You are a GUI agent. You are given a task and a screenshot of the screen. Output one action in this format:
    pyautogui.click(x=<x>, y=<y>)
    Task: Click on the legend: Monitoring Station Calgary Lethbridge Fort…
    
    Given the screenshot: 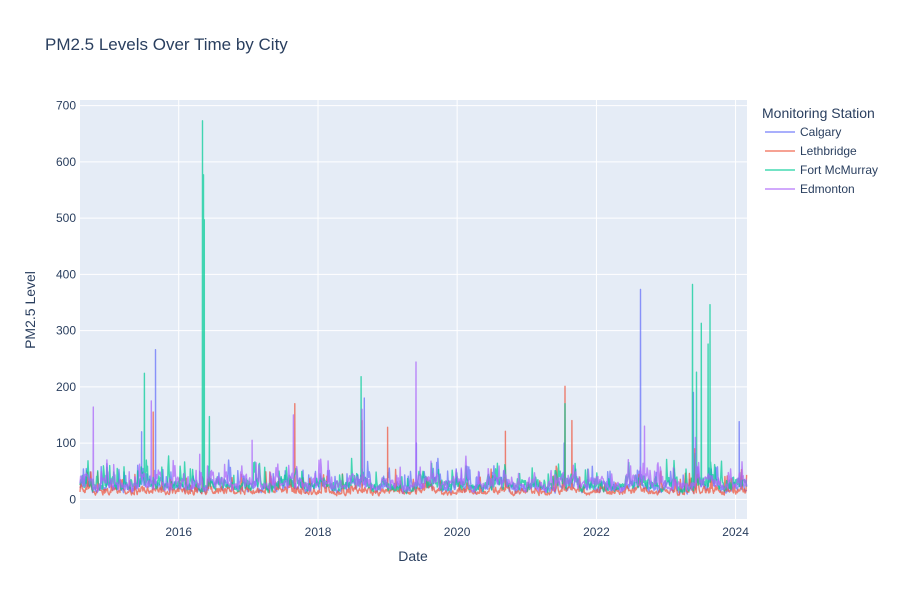 What is the action you would take?
    pyautogui.click(x=820, y=150)
    